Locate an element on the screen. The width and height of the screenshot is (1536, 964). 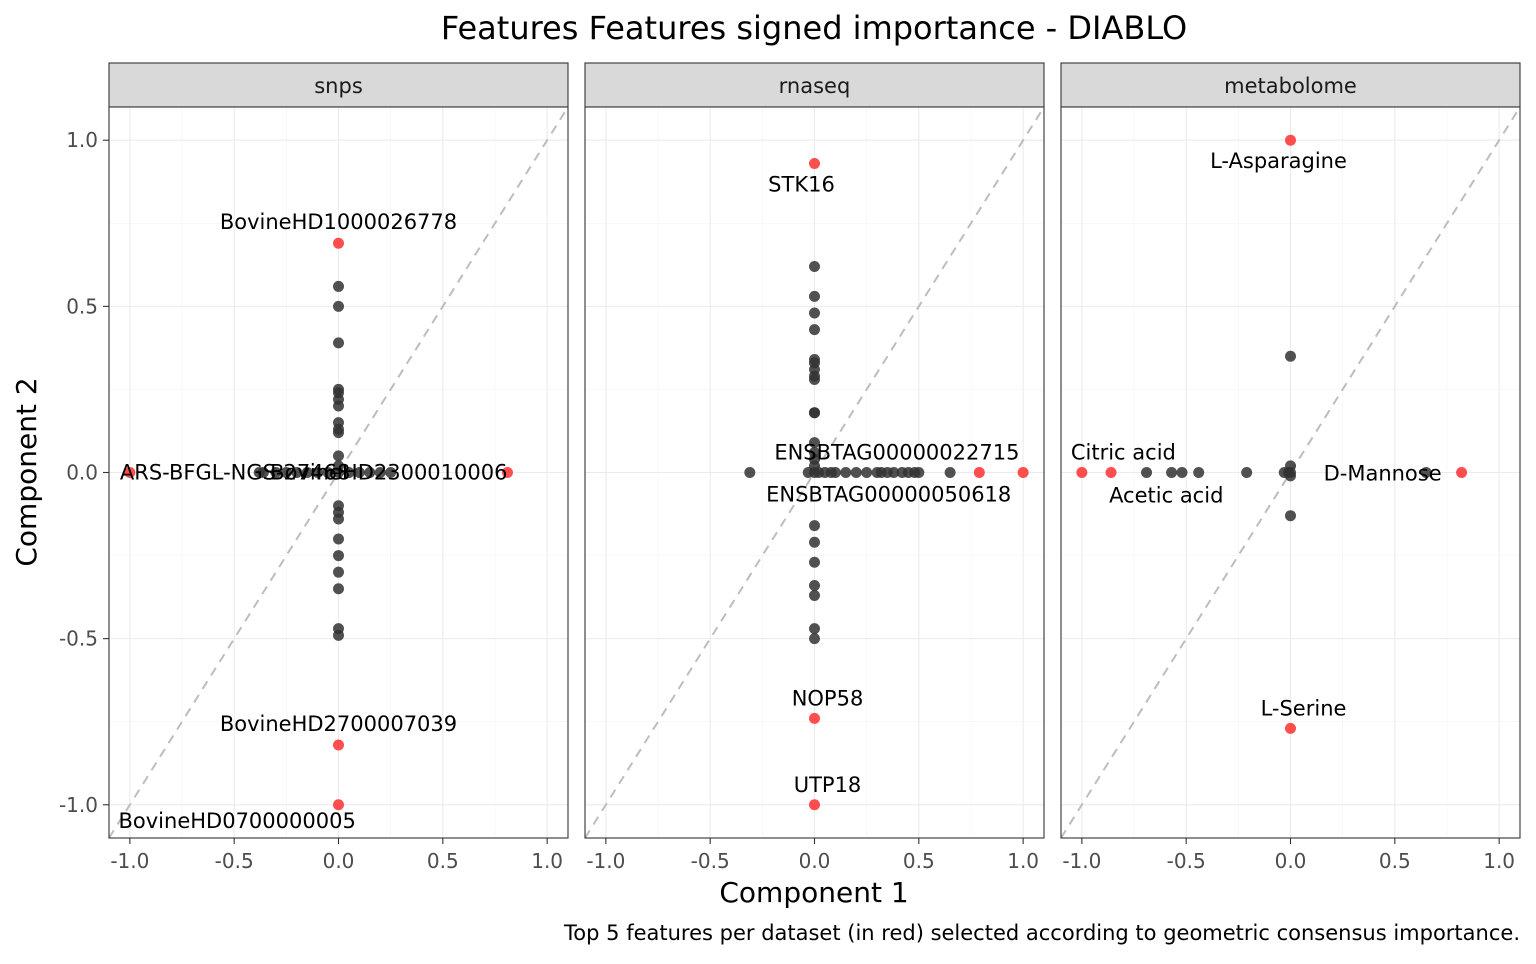
x-tick-label-snps: 1.0 is located at coordinates (547, 861).